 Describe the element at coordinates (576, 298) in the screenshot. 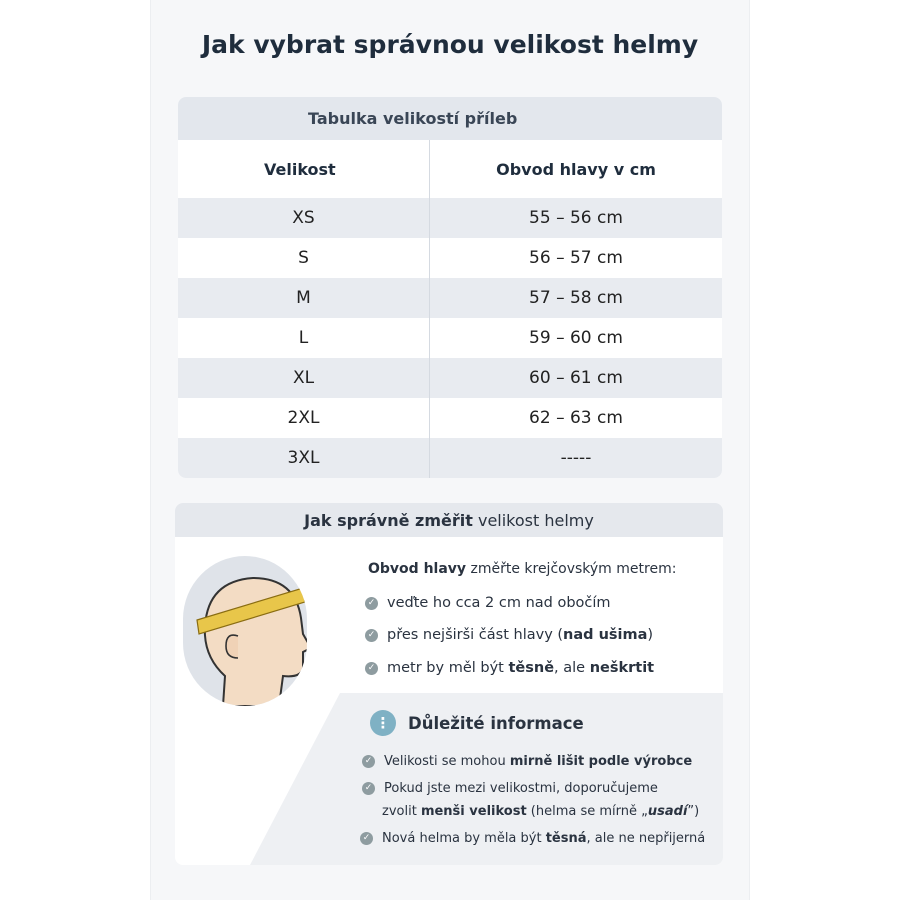

I see `circumference-cell: 57 – 58 cm` at that location.